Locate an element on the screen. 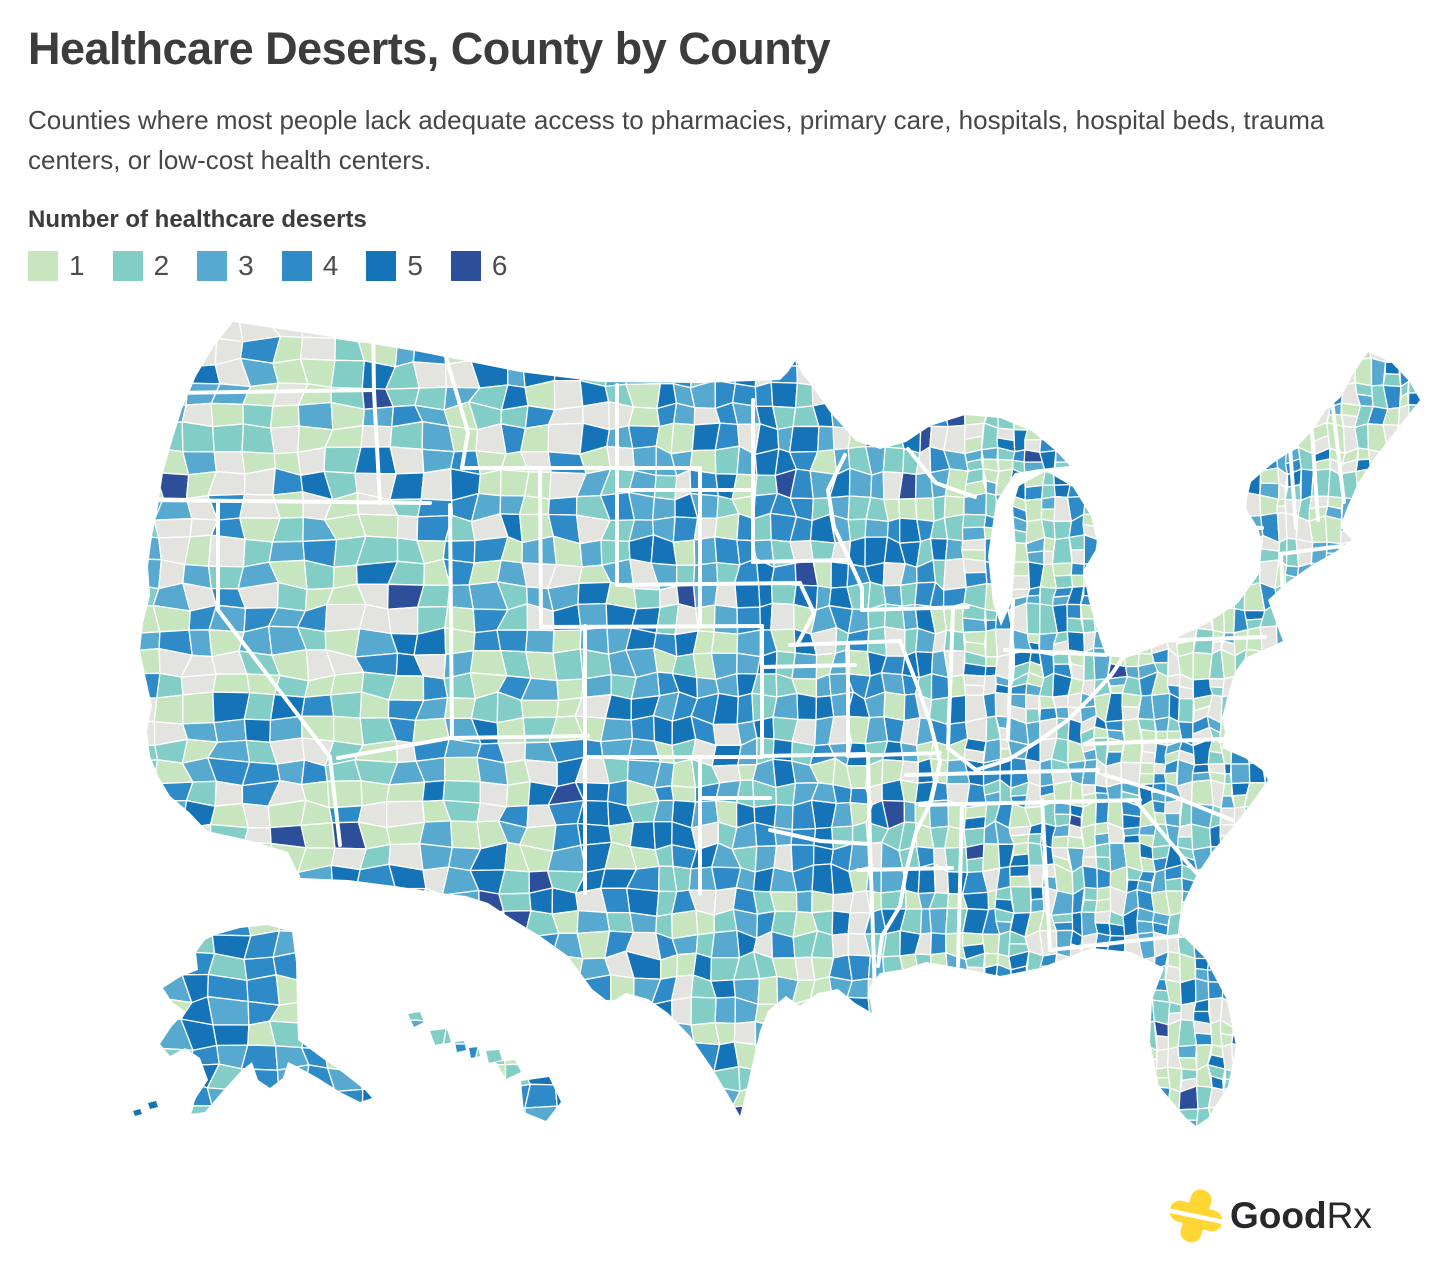  legend-item: 6 is located at coordinates (479, 266).